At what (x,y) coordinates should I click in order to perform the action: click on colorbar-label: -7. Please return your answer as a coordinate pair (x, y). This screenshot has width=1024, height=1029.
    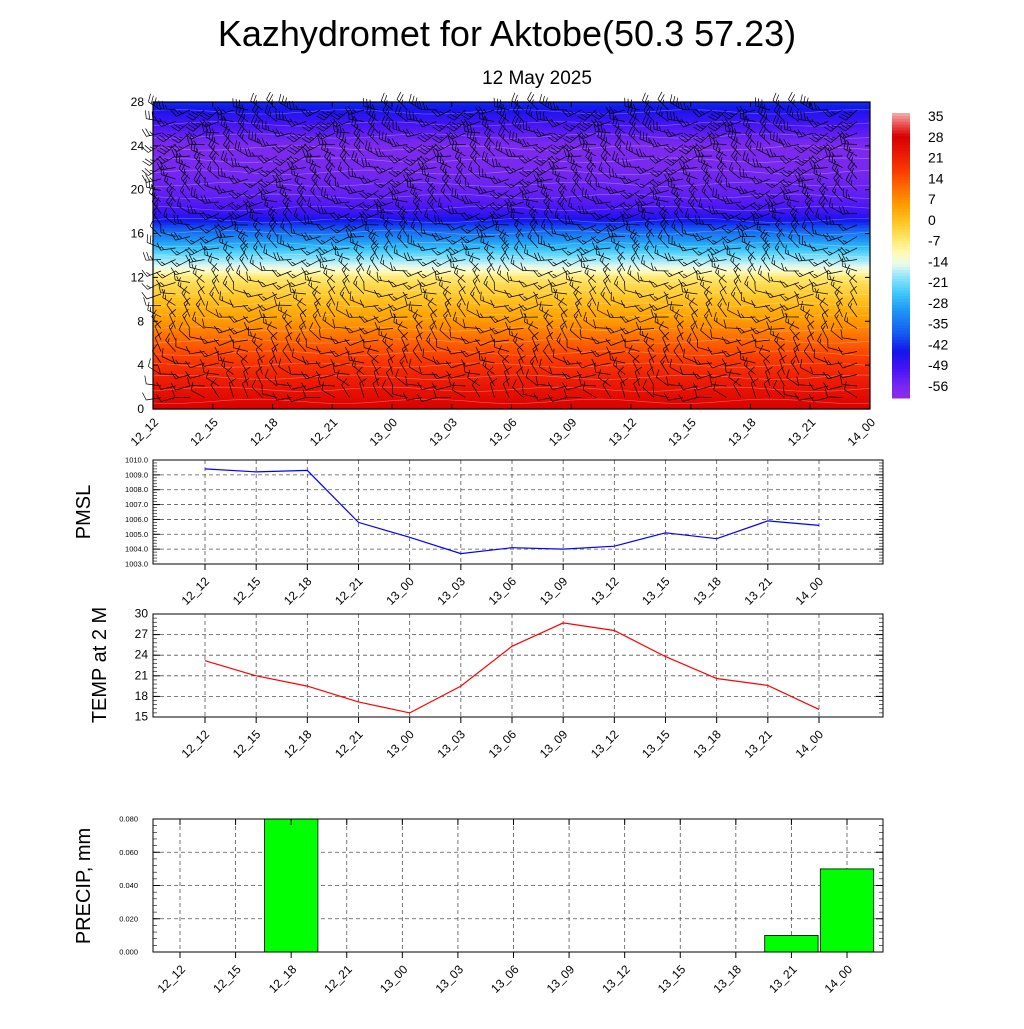
    Looking at the image, I should click on (934, 241).